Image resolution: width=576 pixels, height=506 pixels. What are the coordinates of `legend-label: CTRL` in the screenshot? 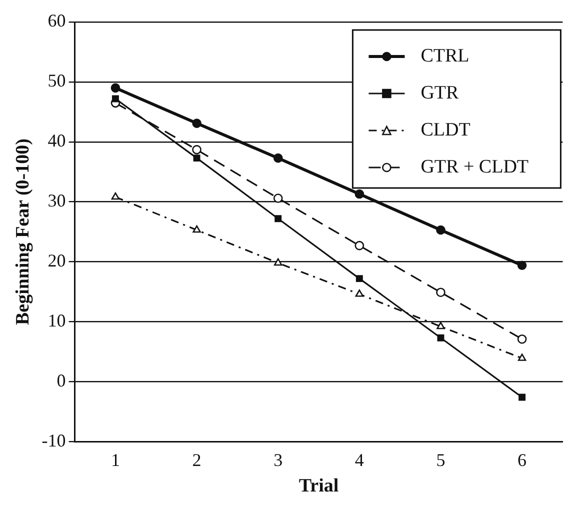 It's located at (445, 55).